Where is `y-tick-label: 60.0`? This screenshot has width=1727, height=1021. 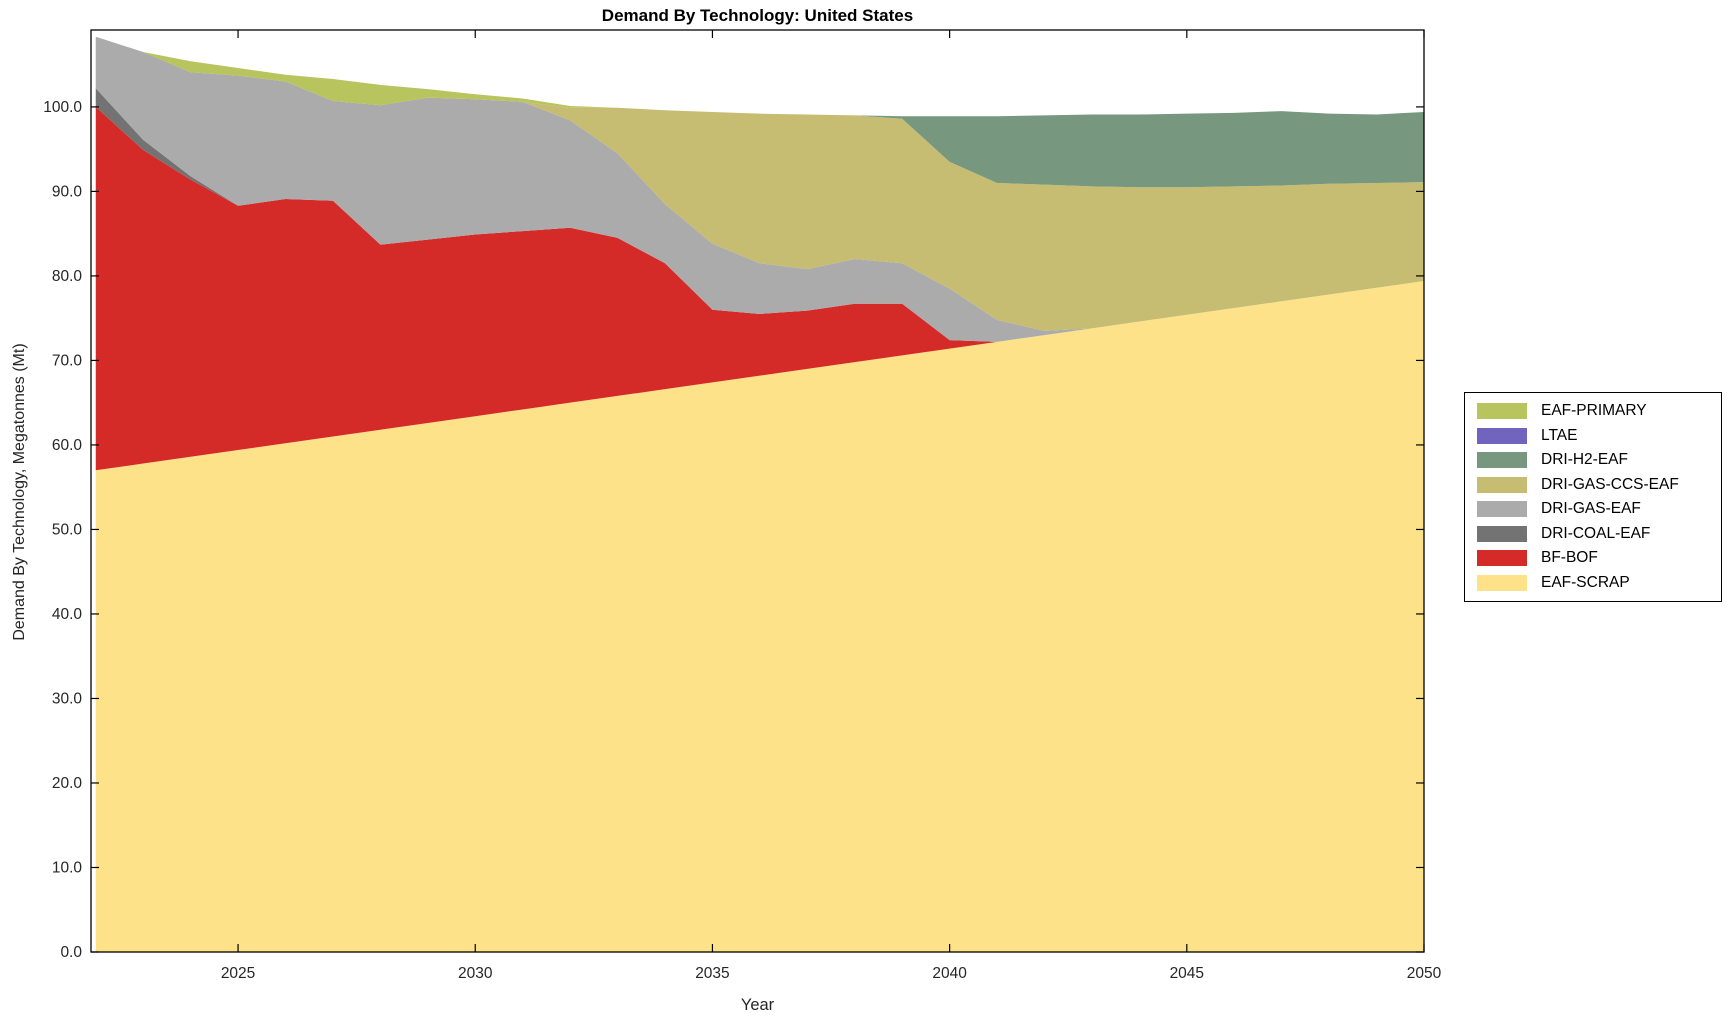 y-tick-label: 60.0 is located at coordinates (67, 445).